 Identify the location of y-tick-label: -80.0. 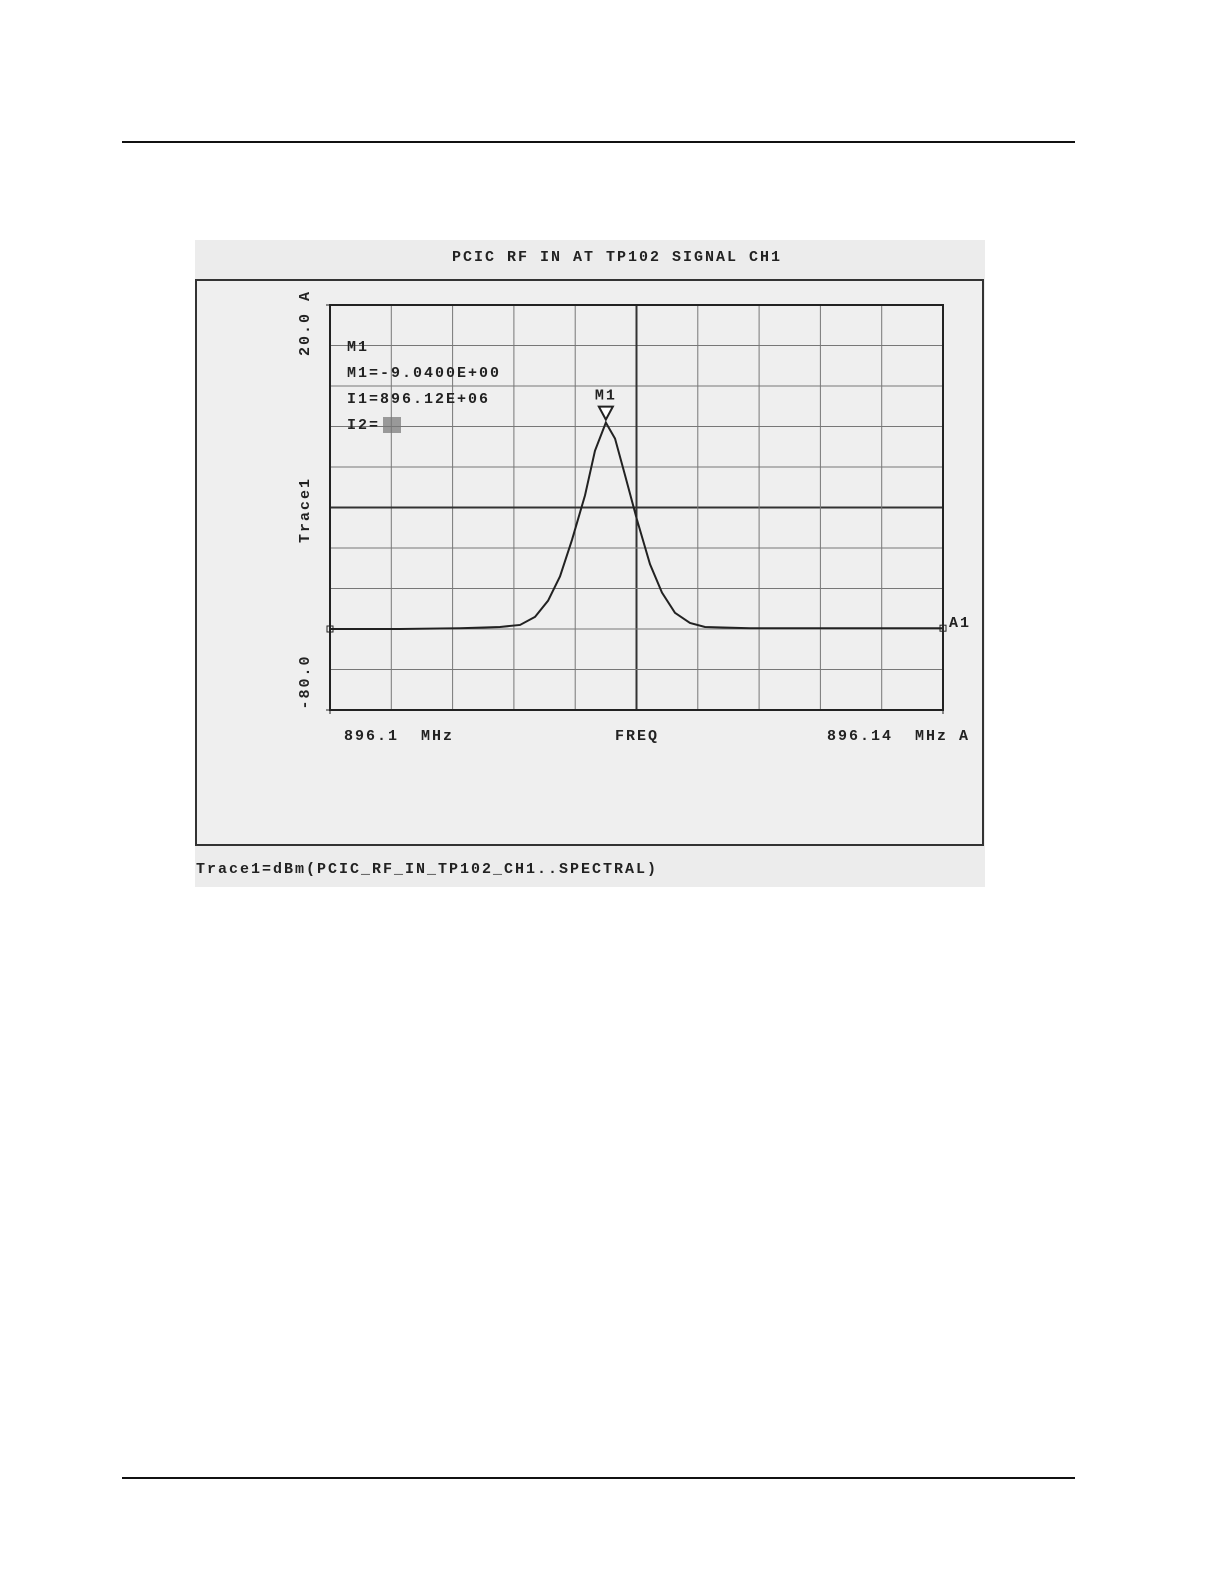
(305, 681).